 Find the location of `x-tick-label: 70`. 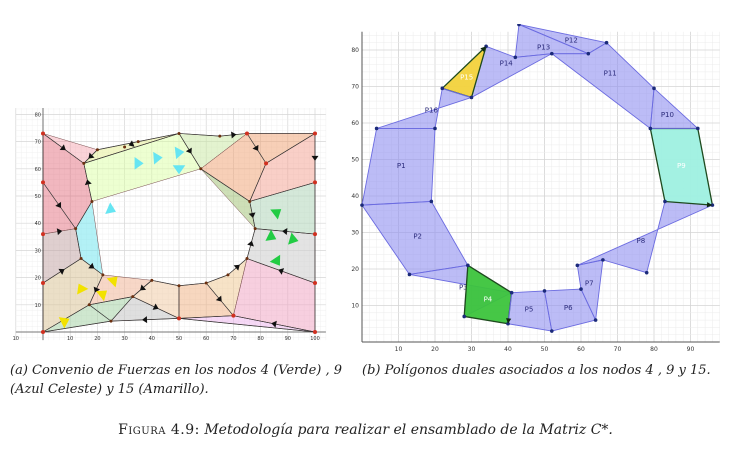

x-tick-label: 70 is located at coordinates (618, 349).